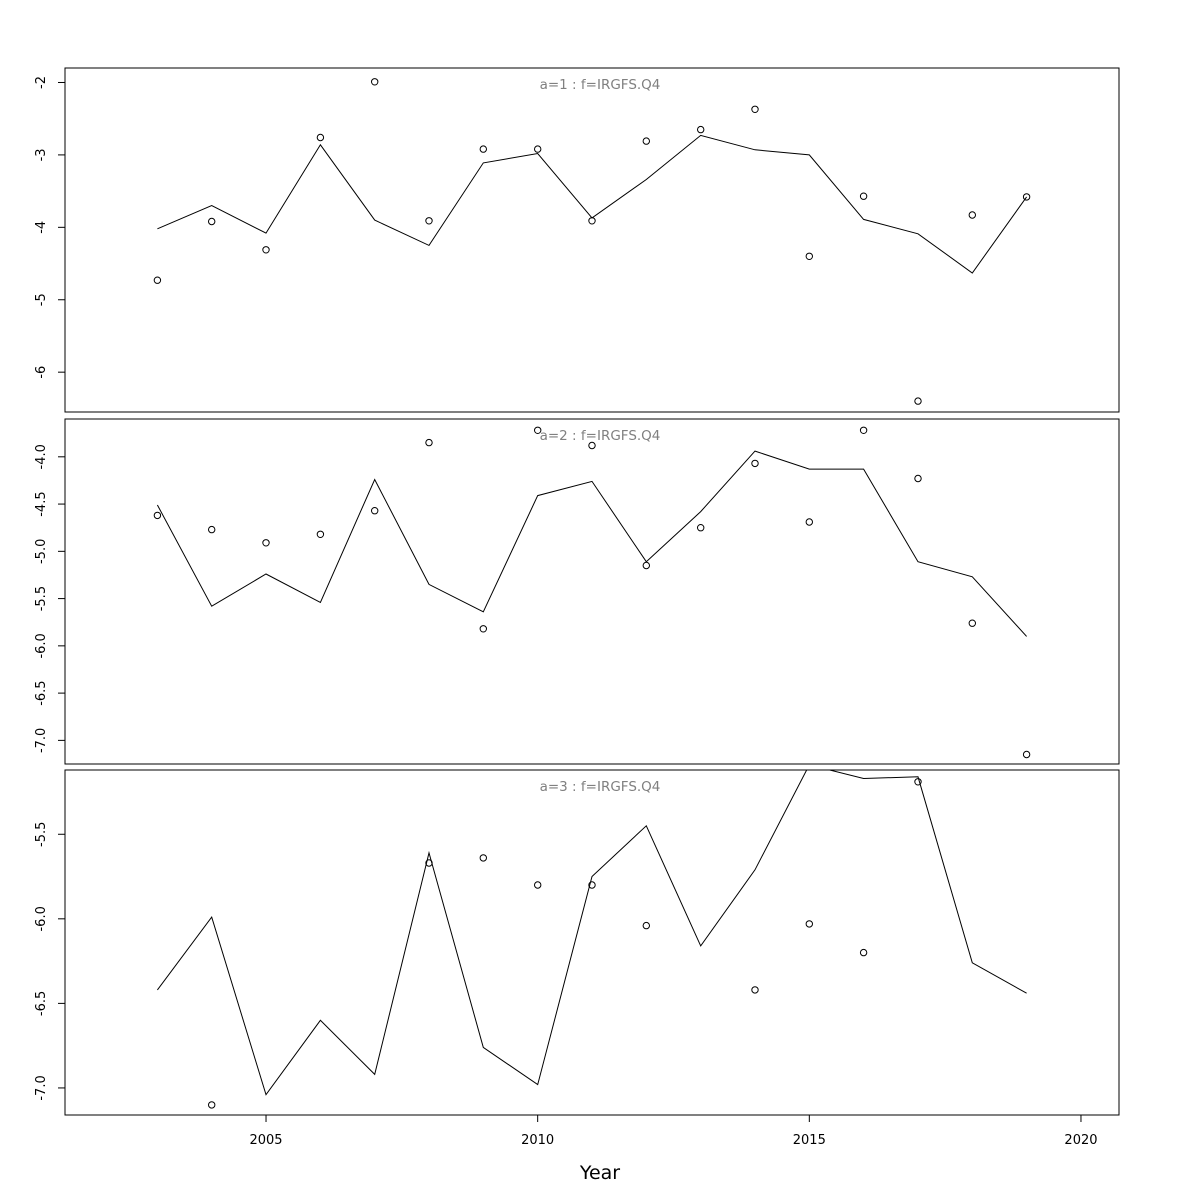  What do you see at coordinates (41, 154) in the screenshot?
I see `y-tick-label: -3` at bounding box center [41, 154].